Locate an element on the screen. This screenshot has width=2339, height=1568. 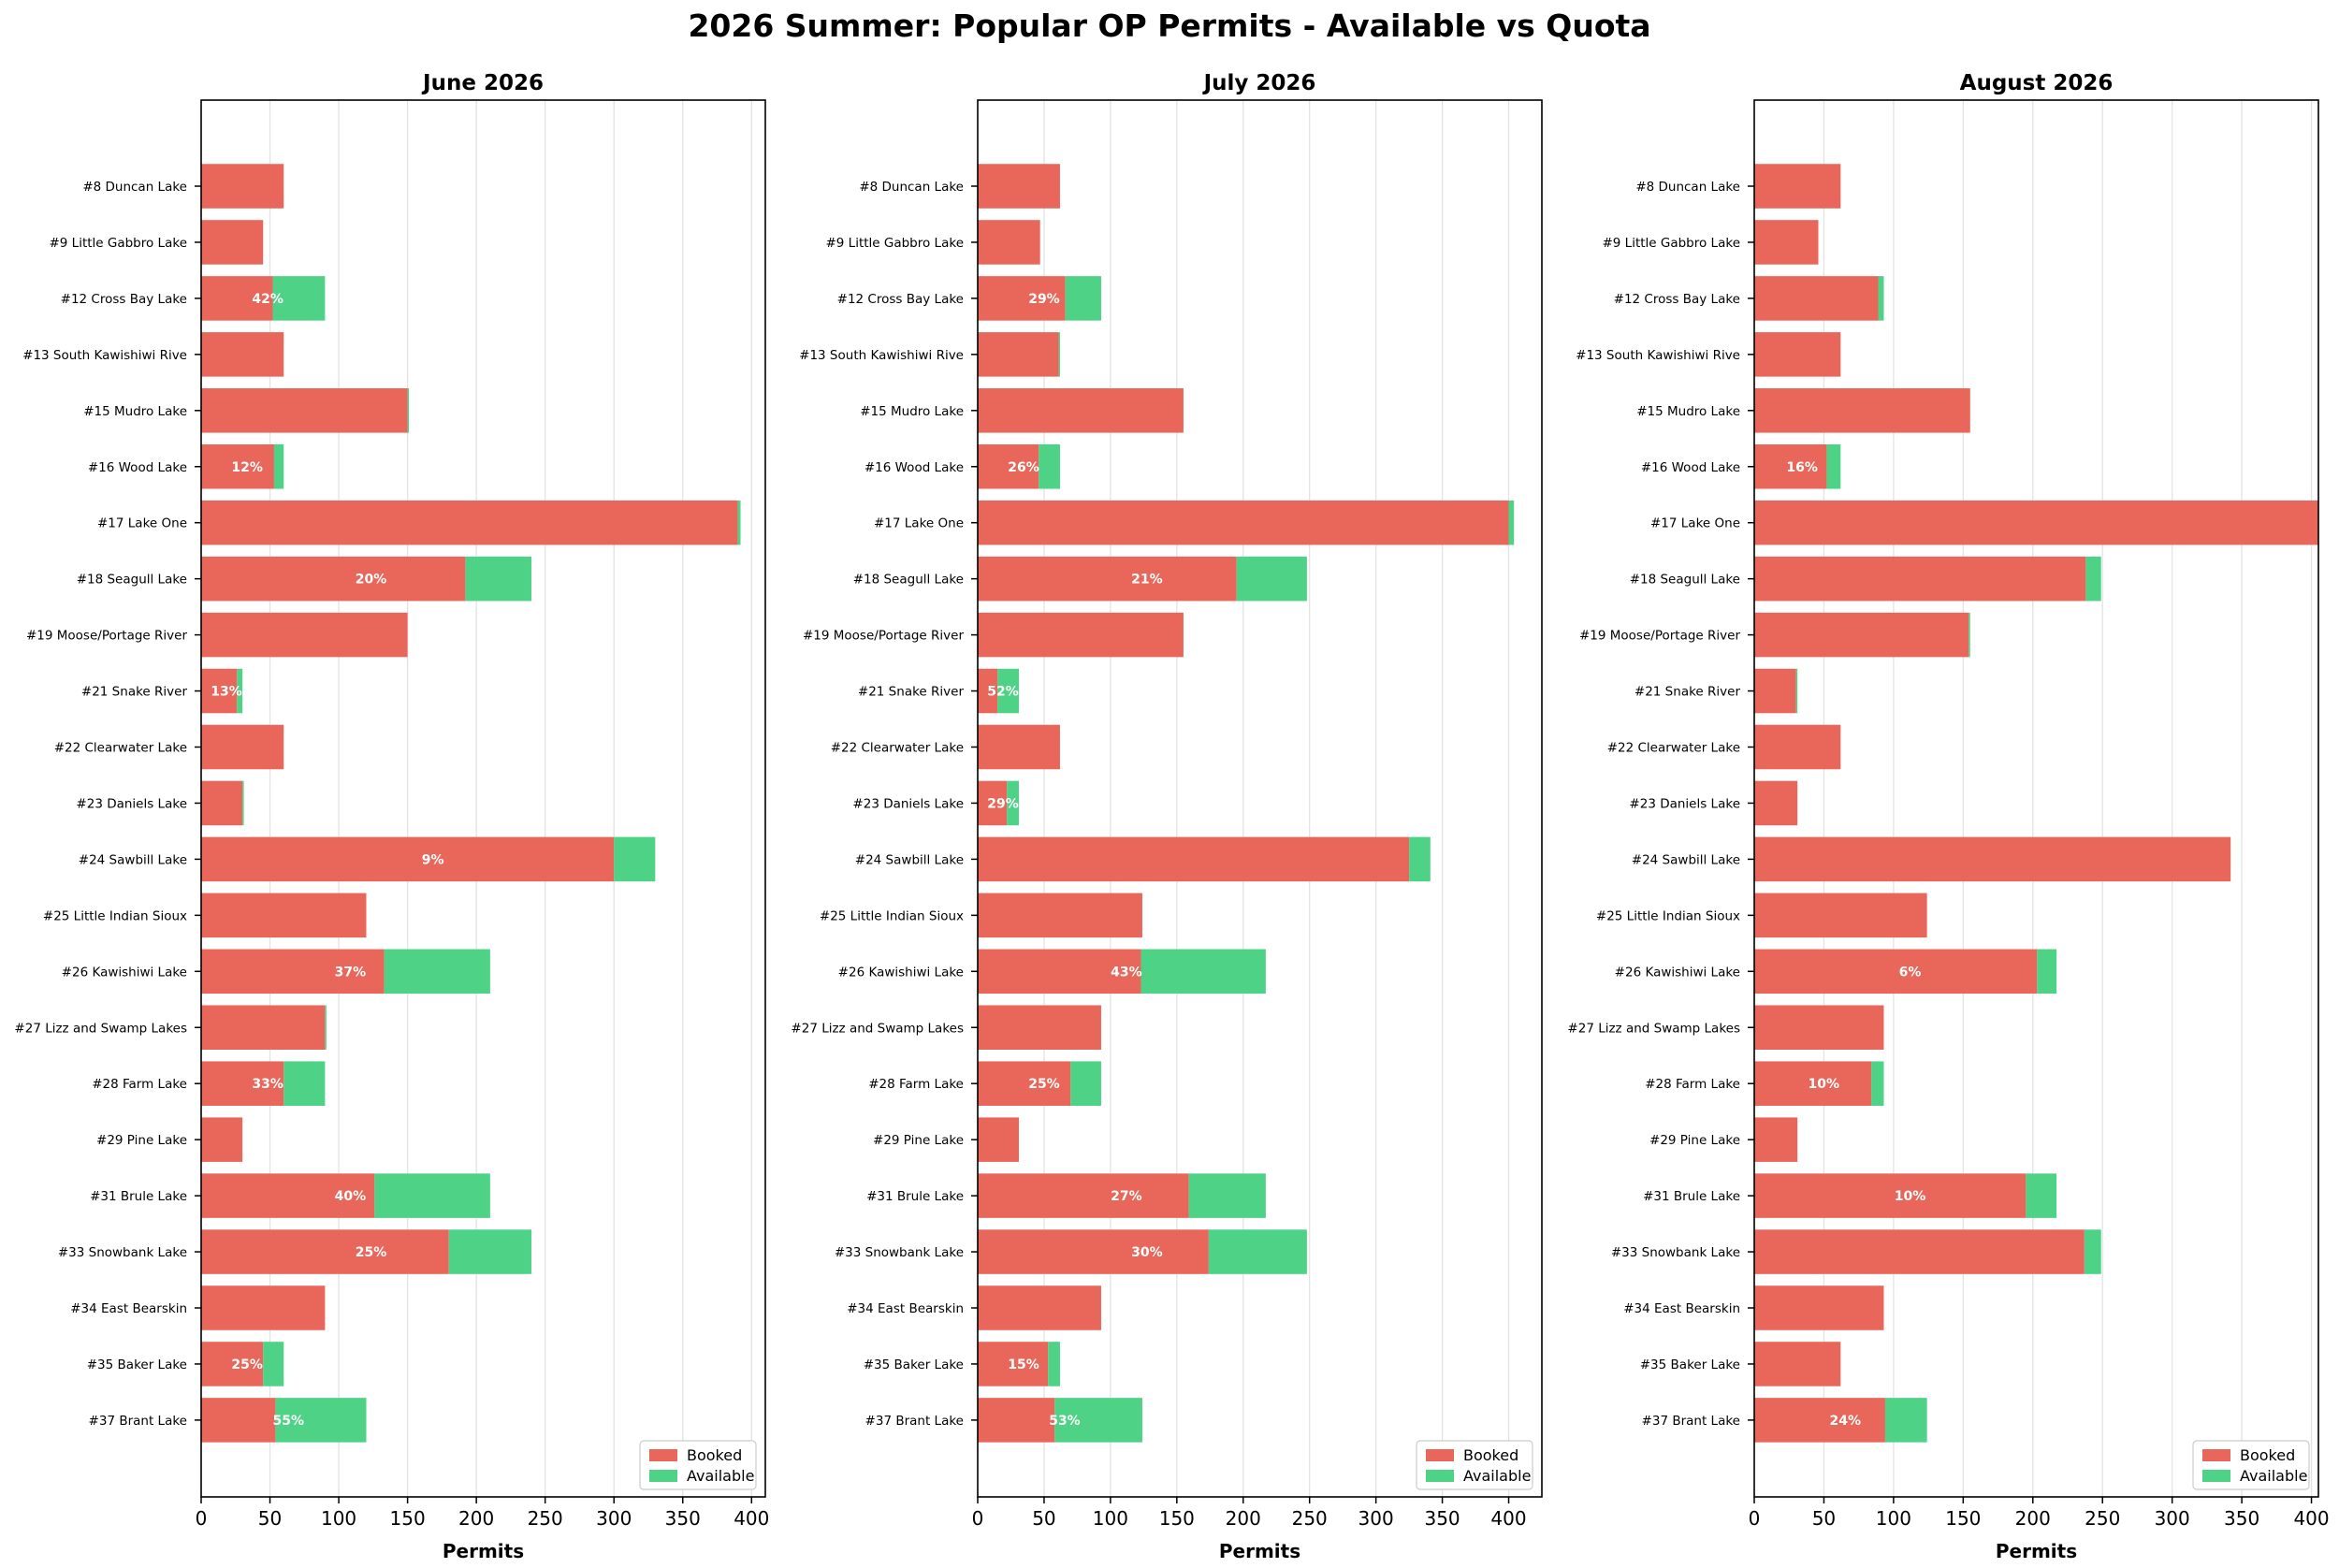
category-label: #27 Lizz and Swamp Lakes is located at coordinates (1653, 1028).